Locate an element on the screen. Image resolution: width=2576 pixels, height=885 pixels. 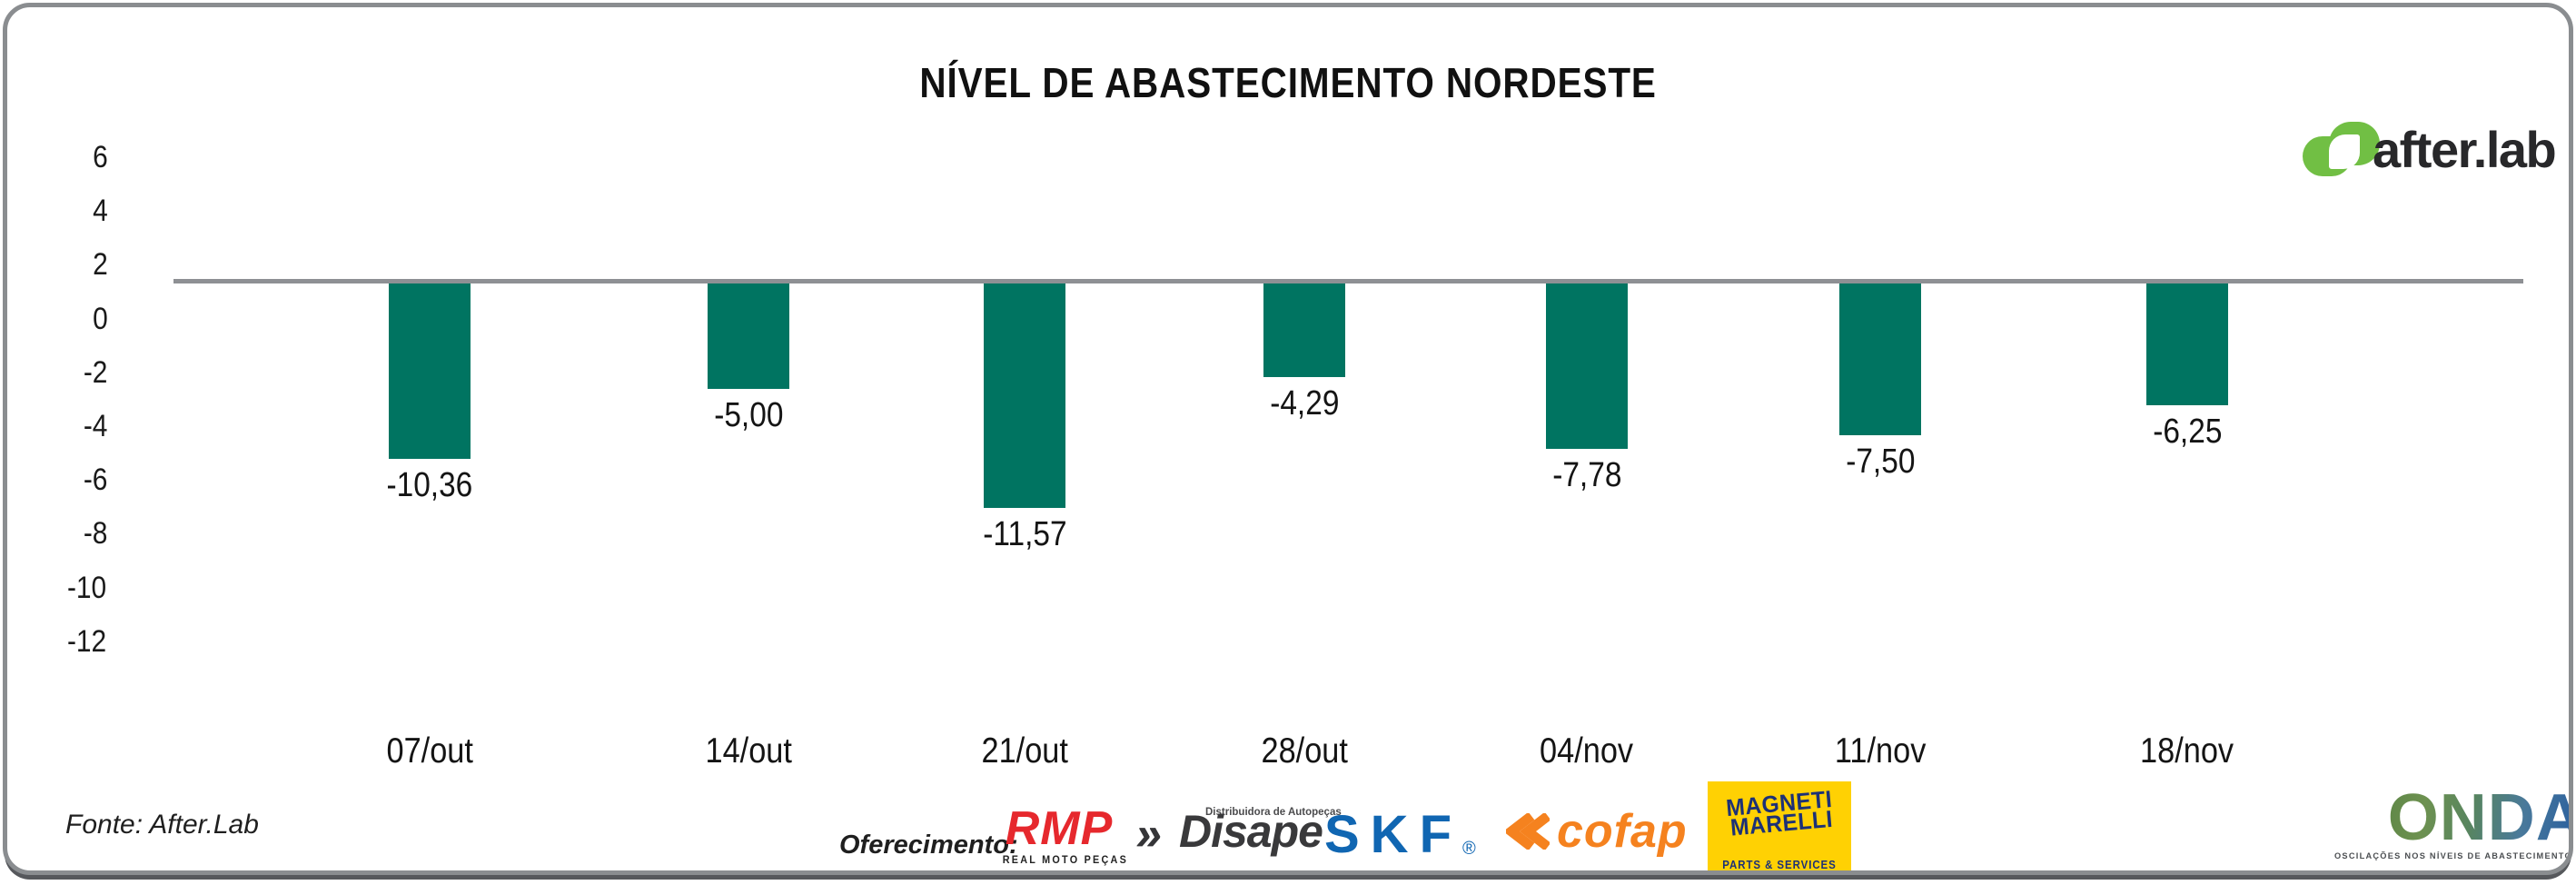
zero-baseline is located at coordinates (1348, 281).